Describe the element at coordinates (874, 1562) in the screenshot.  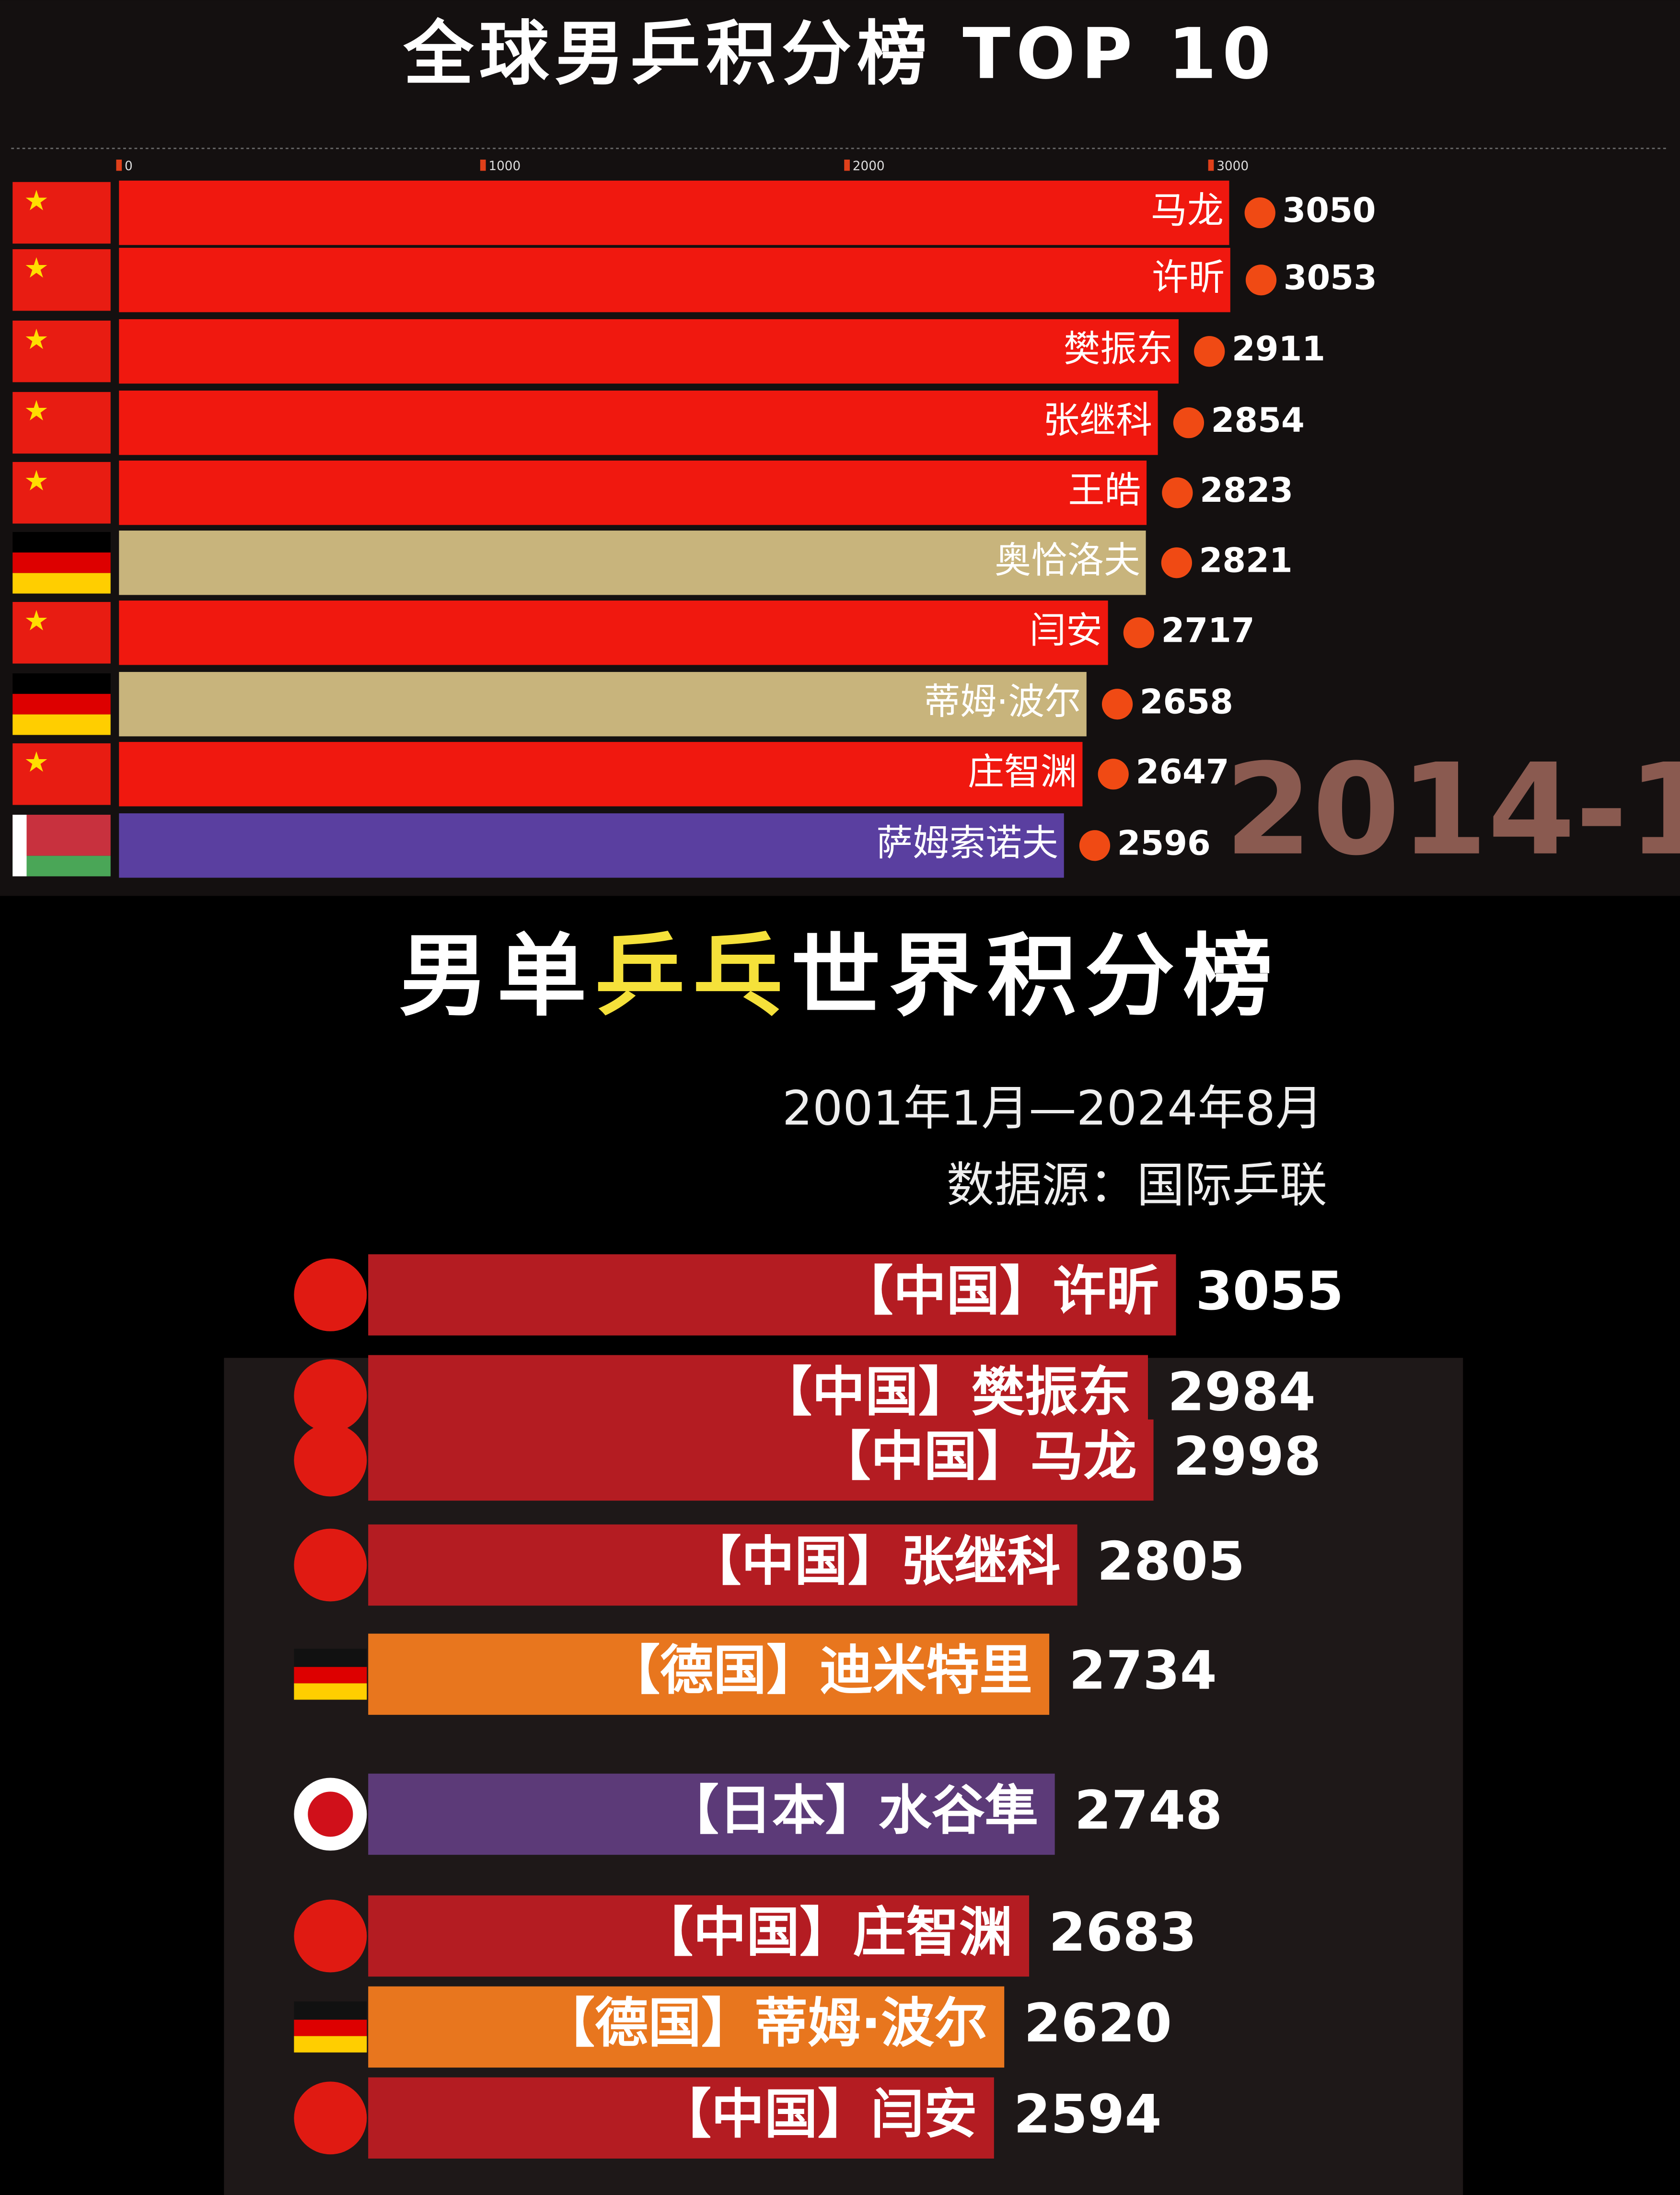
I see `bar-label: 【中国】张继科` at that location.